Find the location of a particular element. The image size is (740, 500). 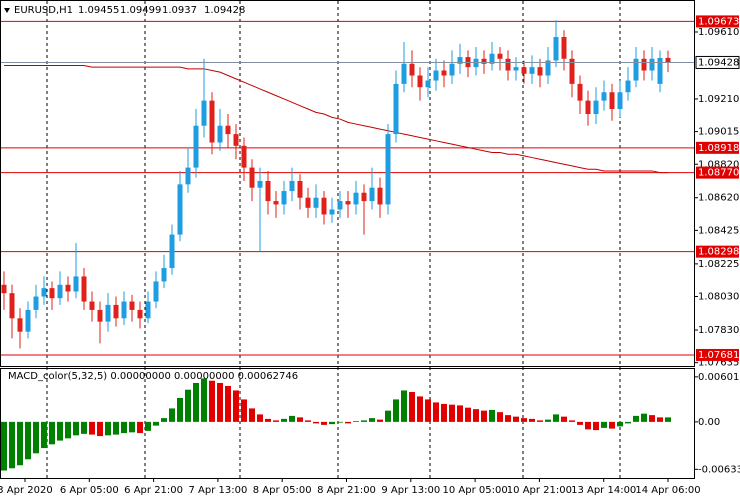

header-close: 1.09428 is located at coordinates (224, 10).